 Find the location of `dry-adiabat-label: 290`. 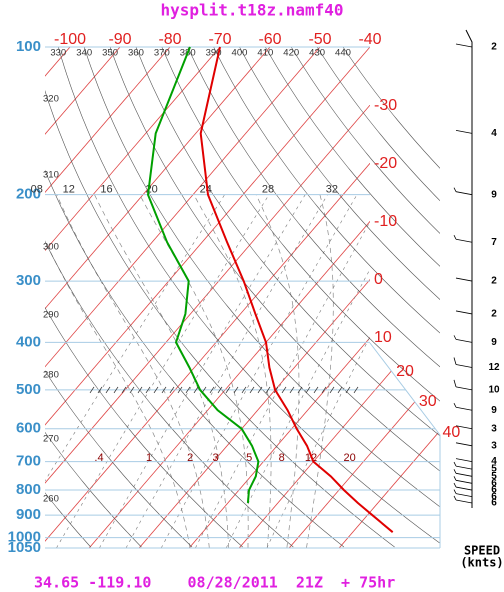

dry-adiabat-label: 290 is located at coordinates (51, 315).